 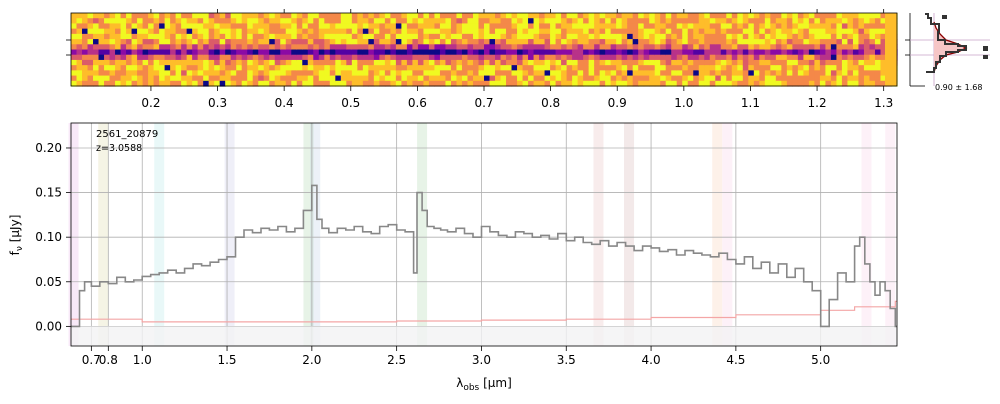 What do you see at coordinates (127, 134) in the screenshot?
I see `object-id-label: 2561_20879` at bounding box center [127, 134].